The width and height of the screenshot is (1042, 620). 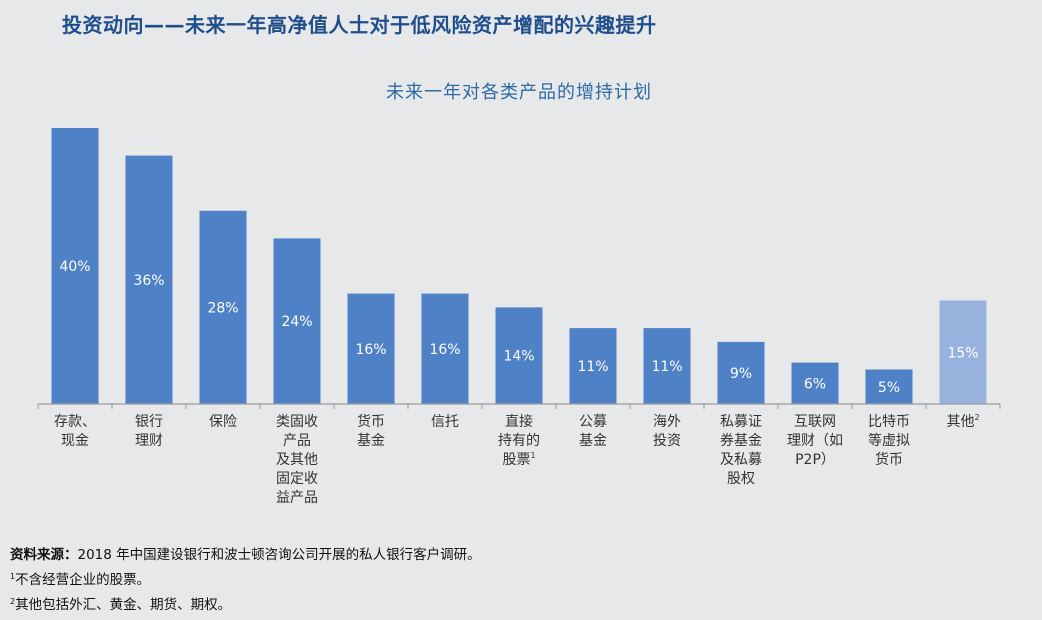 I want to click on bar-value-label: 36%, so click(x=148, y=281).